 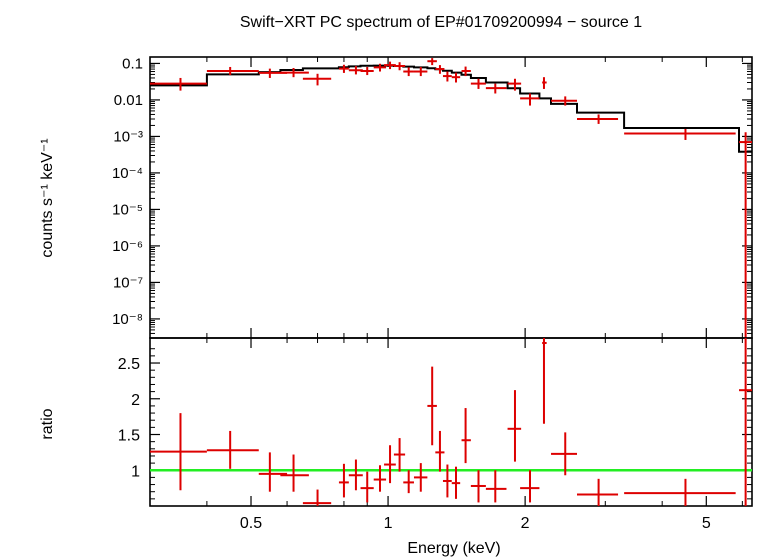 What do you see at coordinates (706, 523) in the screenshot?
I see `x-tick-label: 5` at bounding box center [706, 523].